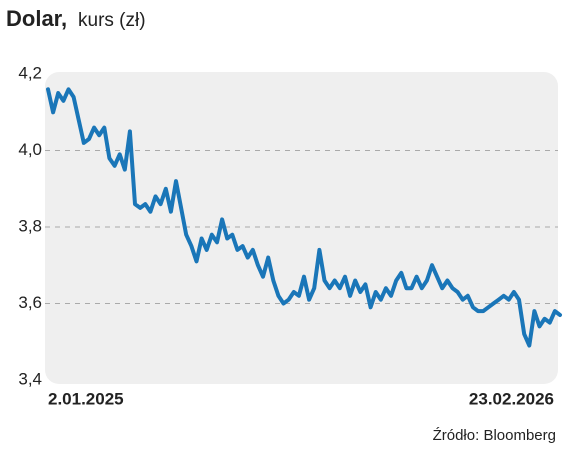  Describe the element at coordinates (30, 302) in the screenshot. I see `y-tick-label: 3,6` at that location.